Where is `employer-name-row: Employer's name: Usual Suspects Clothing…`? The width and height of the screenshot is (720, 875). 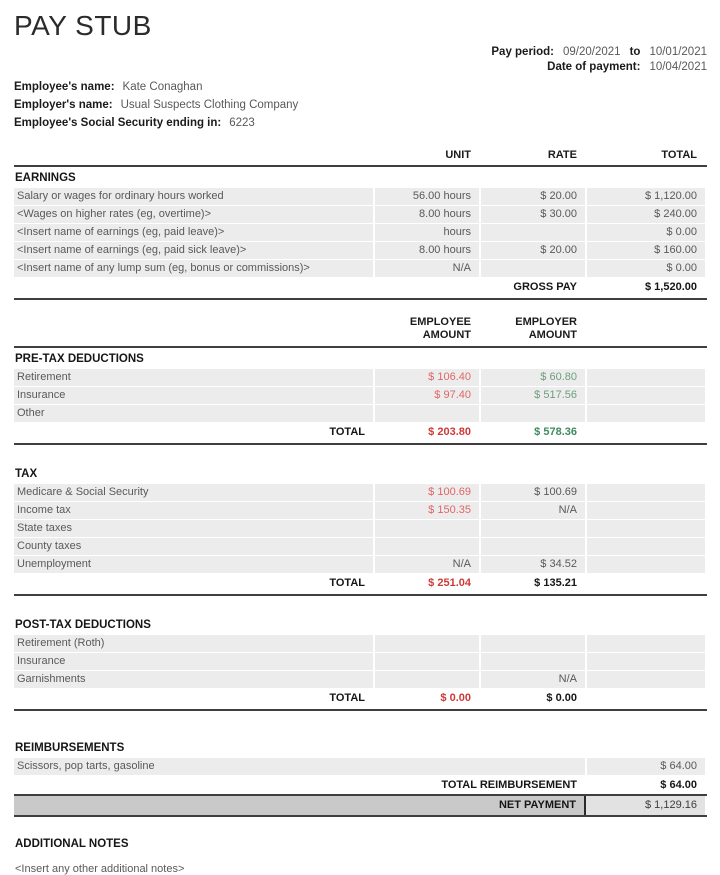 employer-name-row: Employer's name: Usual Suspects Clothing… is located at coordinates (360, 105).